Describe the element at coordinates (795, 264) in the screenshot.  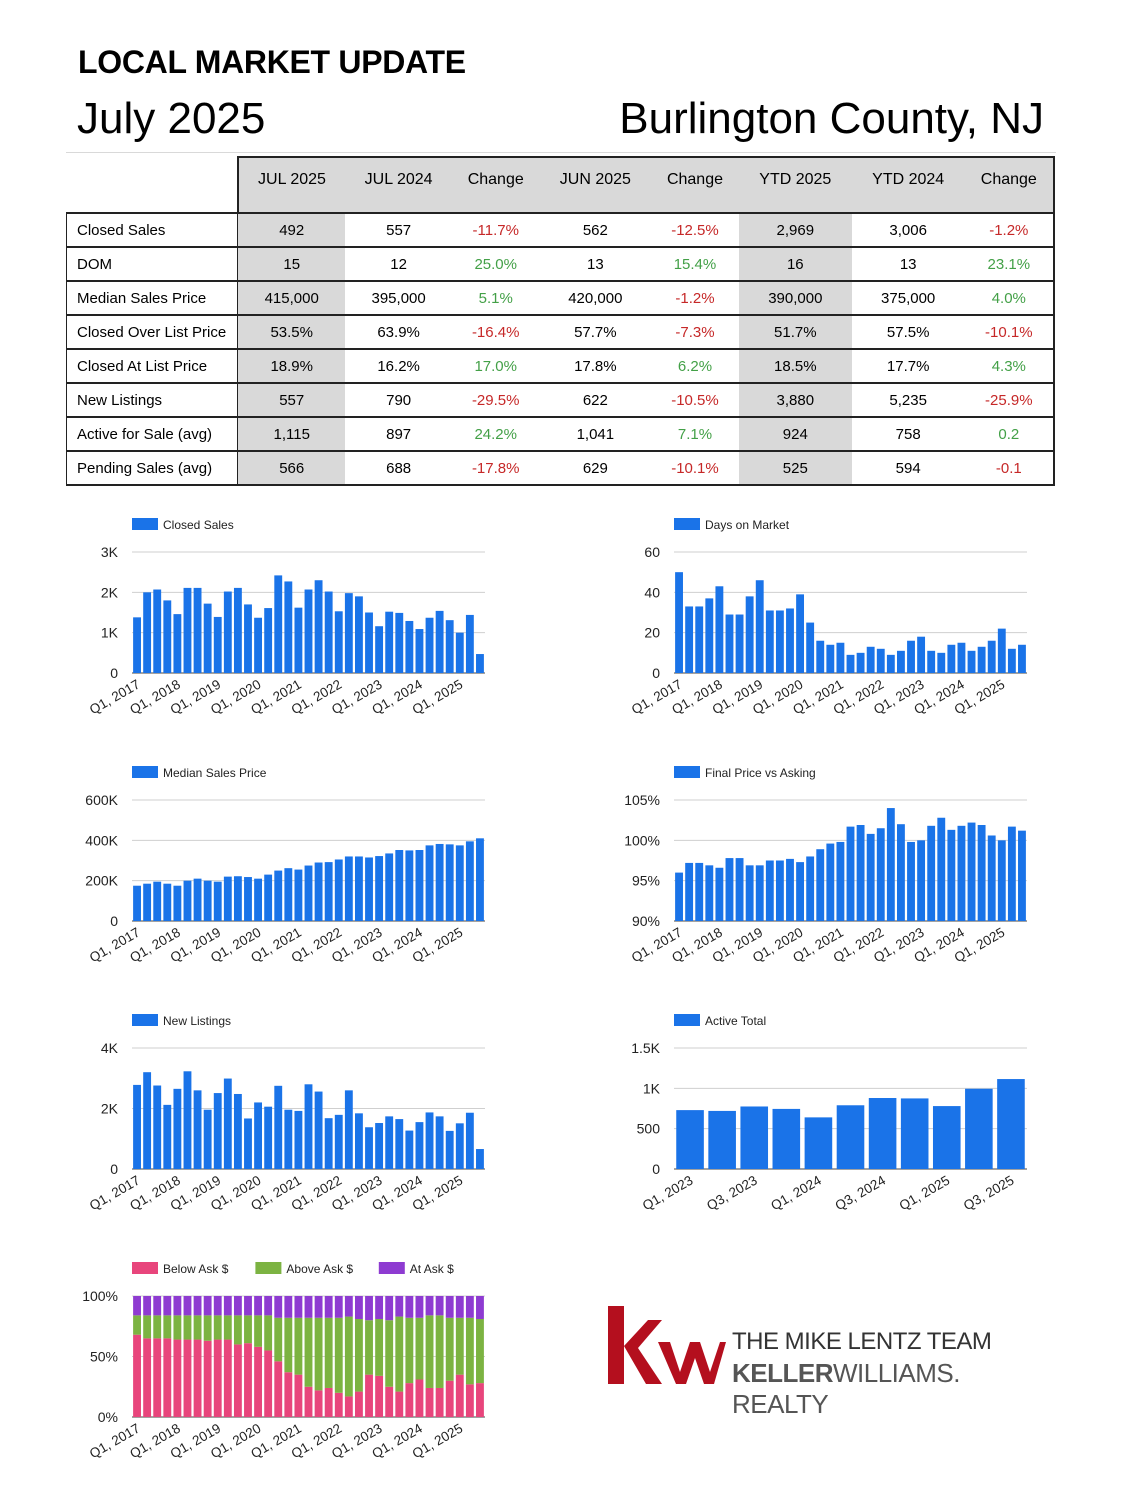
I see `table-cell: 16` at that location.